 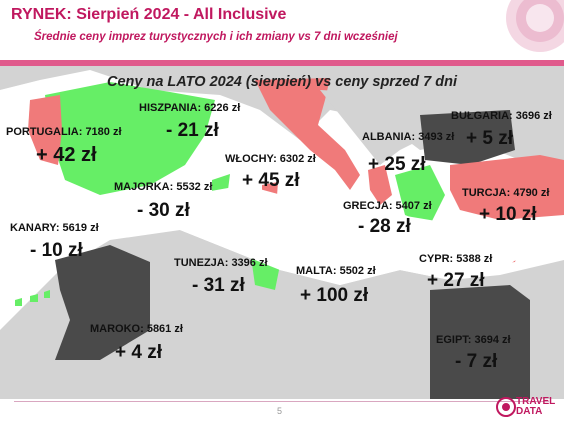 What do you see at coordinates (221, 263) in the screenshot?
I see `label-tunezja: TUNEZJA: 3396 zł` at bounding box center [221, 263].